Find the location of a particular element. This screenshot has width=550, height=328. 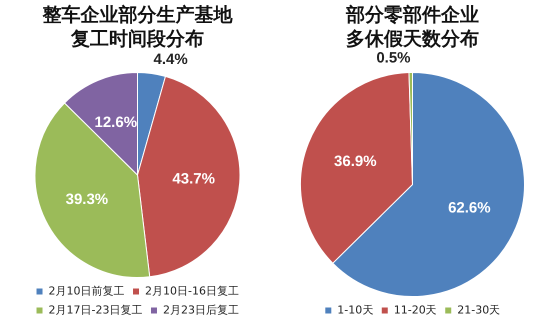

legend-label: 21-30天 is located at coordinates (478, 309).